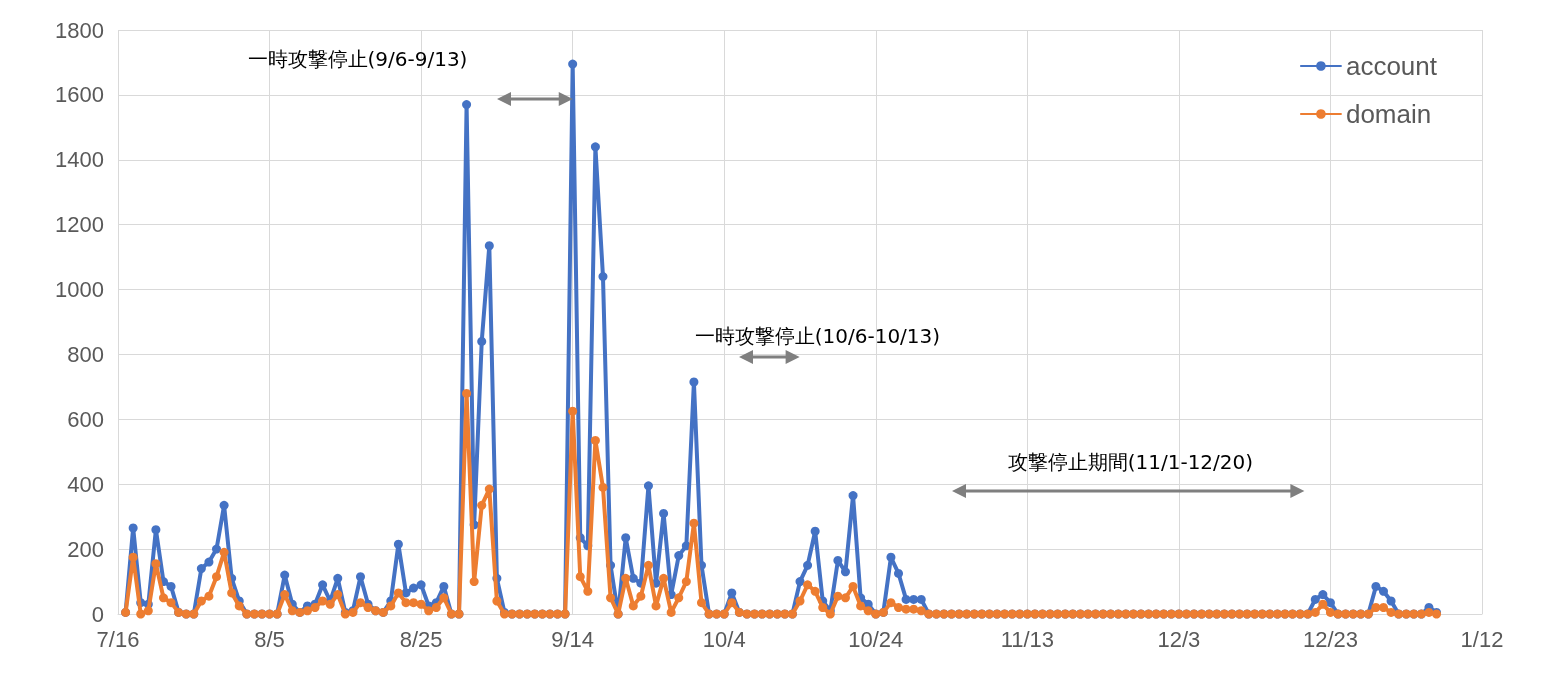  I want to click on x-tick-label: 8/25, so click(421, 639).